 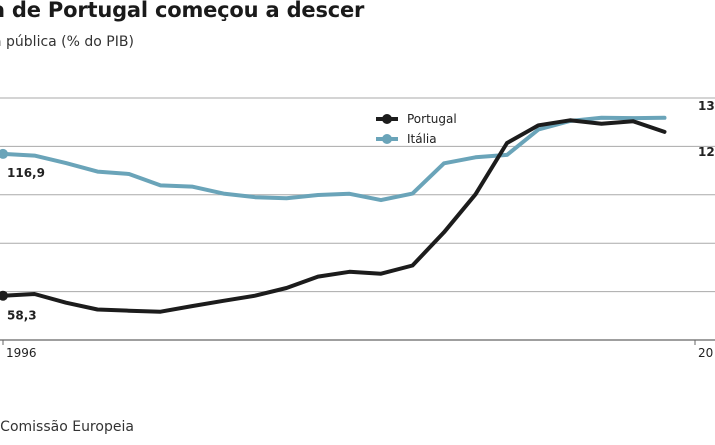 What do you see at coordinates (416, 129) in the screenshot?
I see `legend: Portugal Itália` at bounding box center [416, 129].